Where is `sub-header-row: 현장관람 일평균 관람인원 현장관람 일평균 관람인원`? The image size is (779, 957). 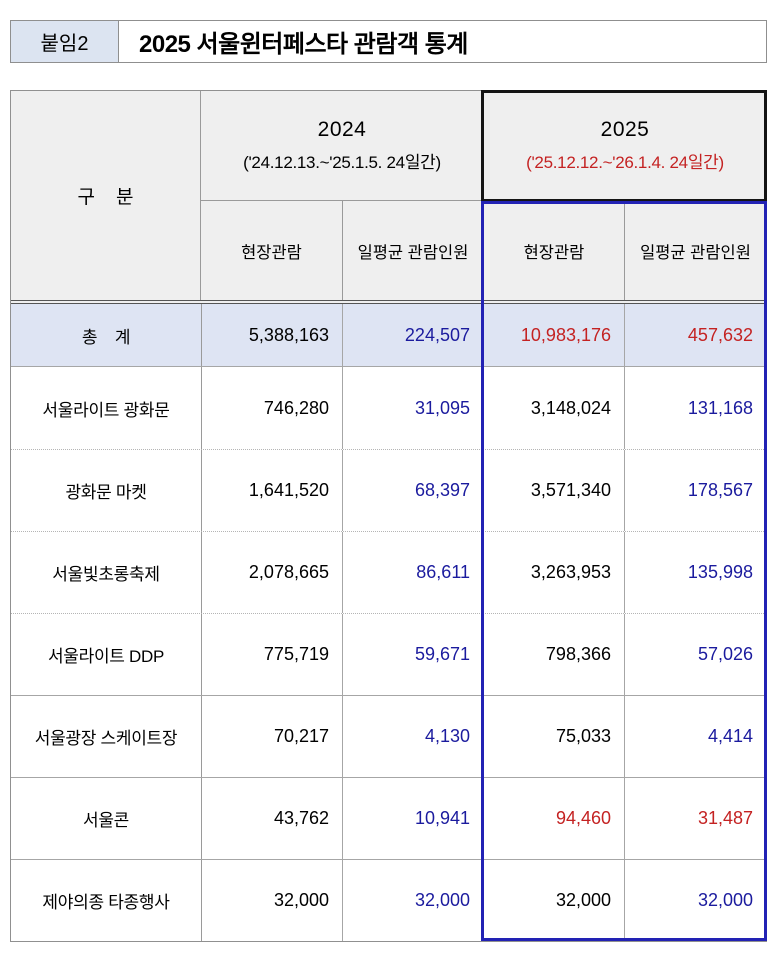 sub-header-row: 현장관람 일평균 관람인원 현장관람 일평균 관람인원 is located at coordinates (483, 250).